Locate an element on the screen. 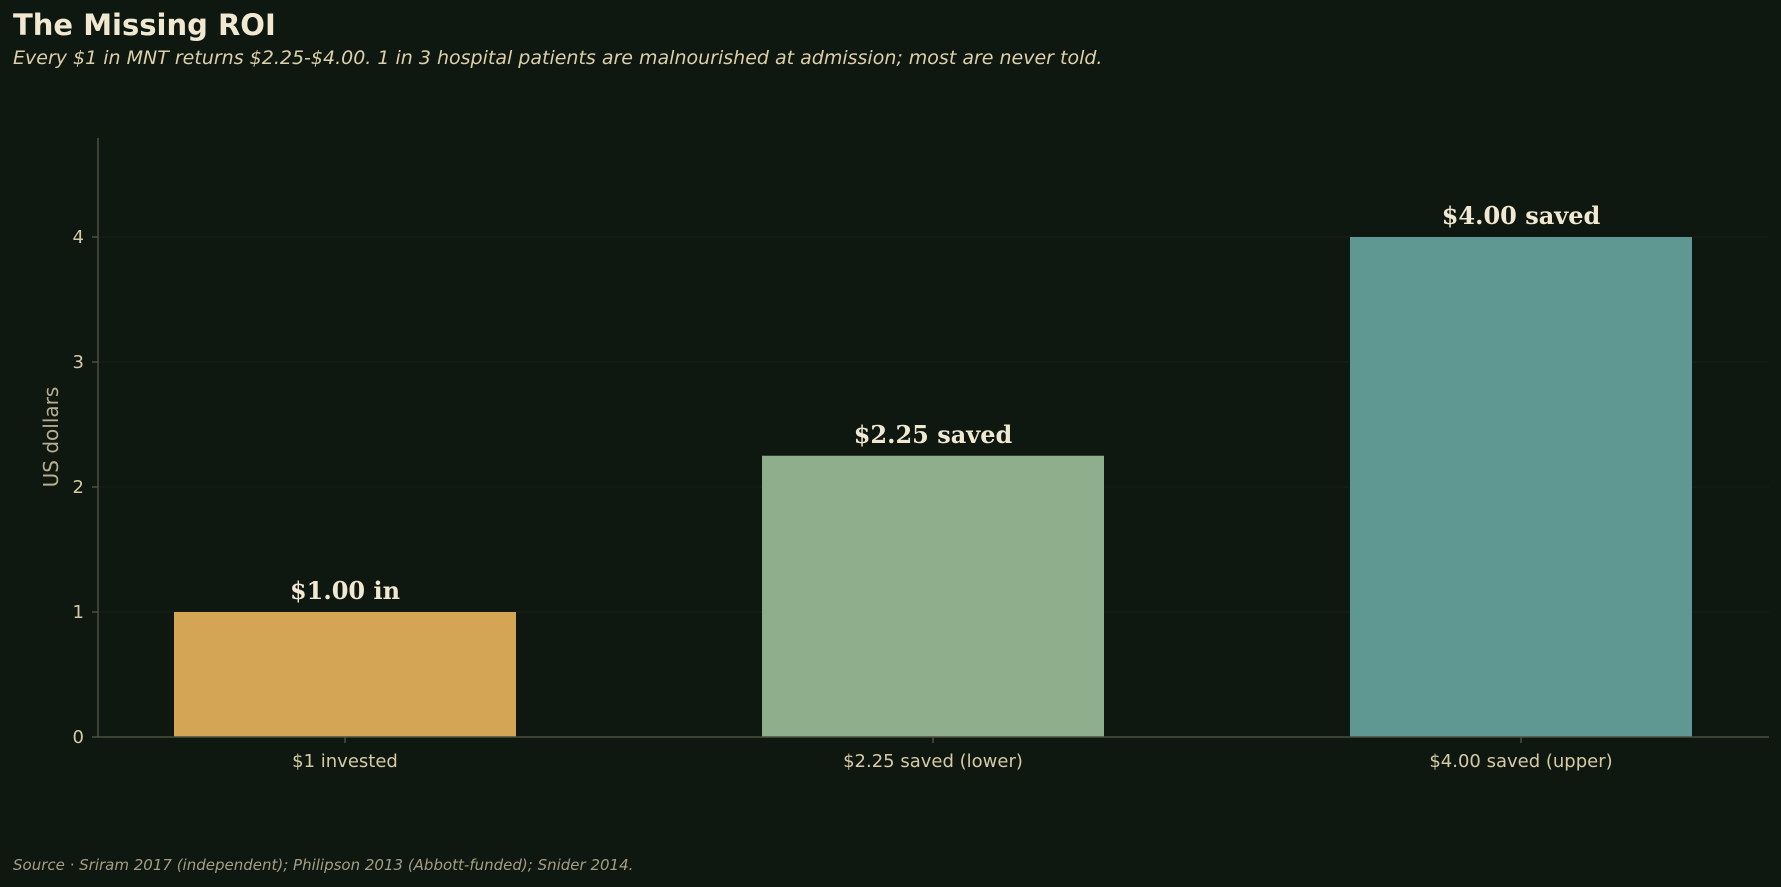 The width and height of the screenshot is (1781, 887). chart-title: The Missing ROI is located at coordinates (144, 25).